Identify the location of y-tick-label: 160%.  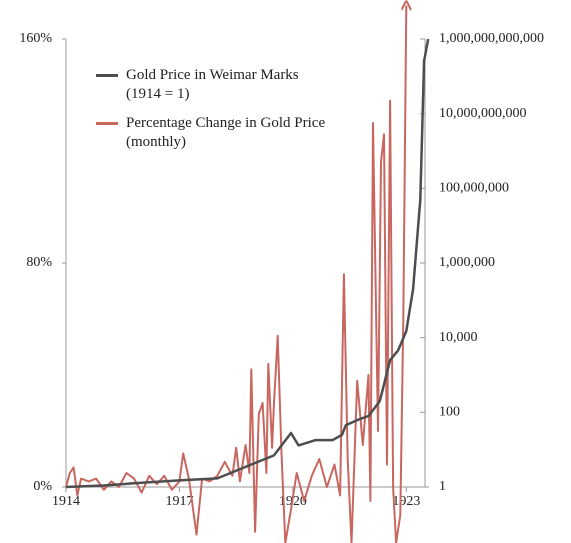
(35, 38).